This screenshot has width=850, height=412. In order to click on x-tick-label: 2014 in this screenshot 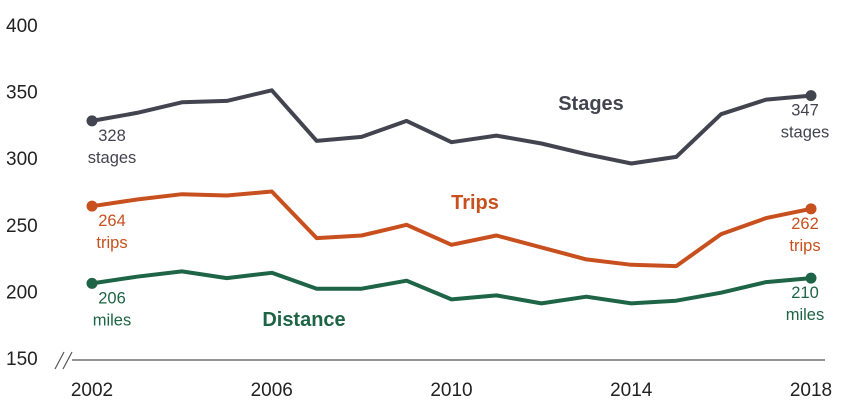, I will do `click(631, 390)`.